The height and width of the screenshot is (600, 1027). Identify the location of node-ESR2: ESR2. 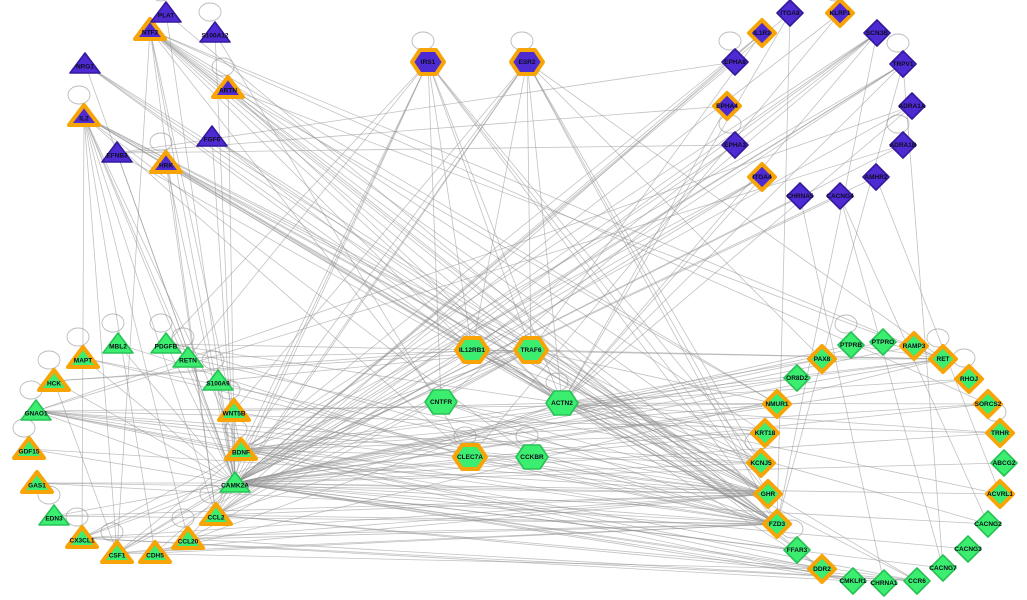
(527, 62).